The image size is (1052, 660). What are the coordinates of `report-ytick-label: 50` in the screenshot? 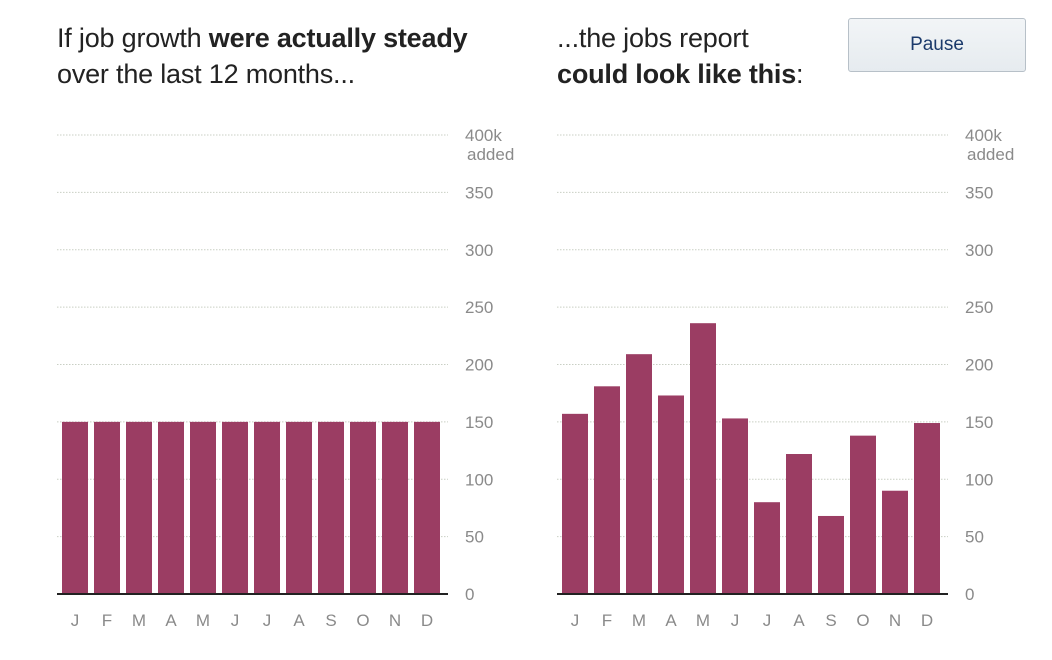 It's located at (974, 537).